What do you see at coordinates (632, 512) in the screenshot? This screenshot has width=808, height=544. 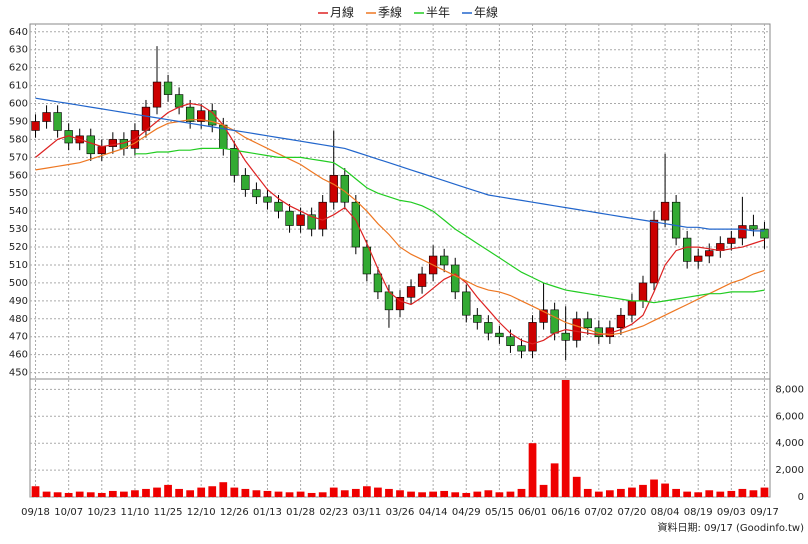 I see `x-tick-label: 07/20` at bounding box center [632, 512].